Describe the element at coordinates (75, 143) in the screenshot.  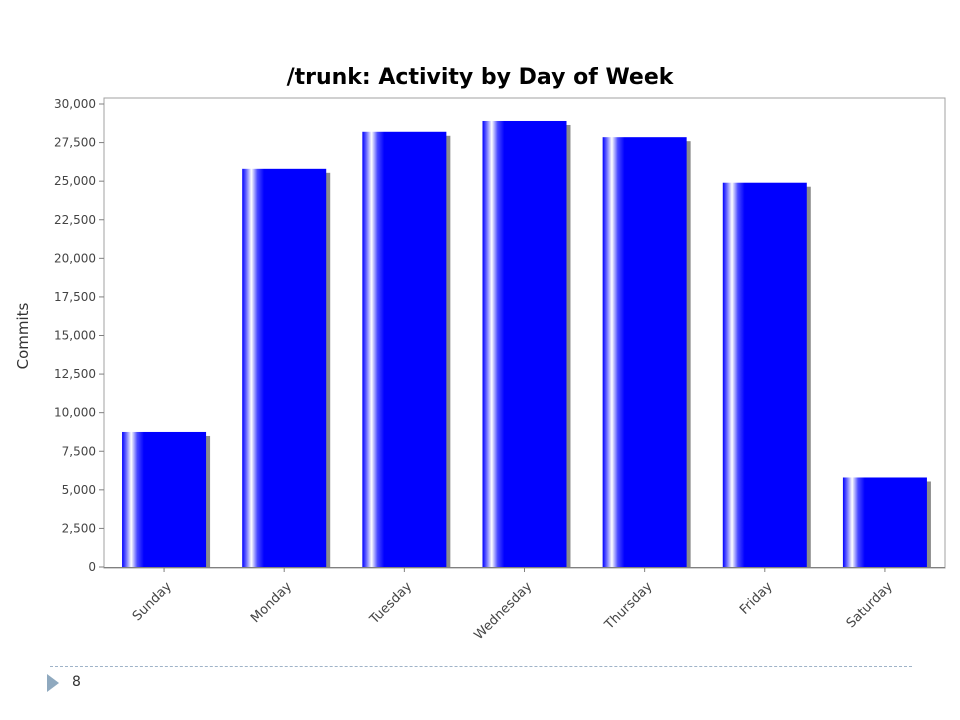
I see `y-tick-label: 27,500` at that location.